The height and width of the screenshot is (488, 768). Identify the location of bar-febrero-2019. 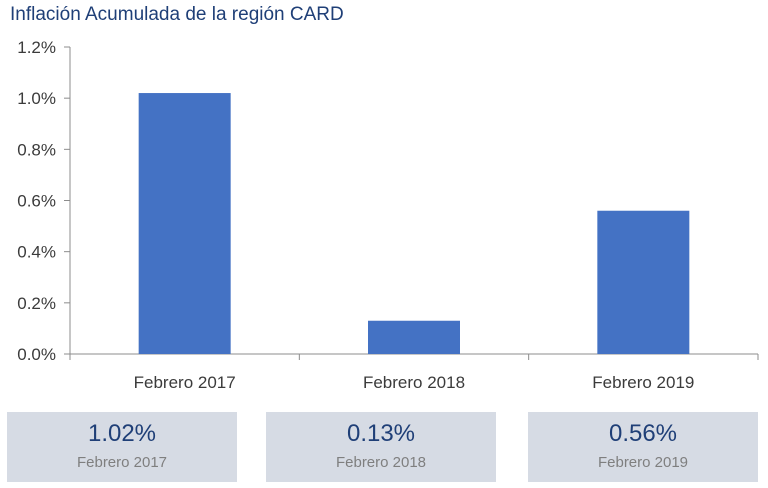
(643, 282).